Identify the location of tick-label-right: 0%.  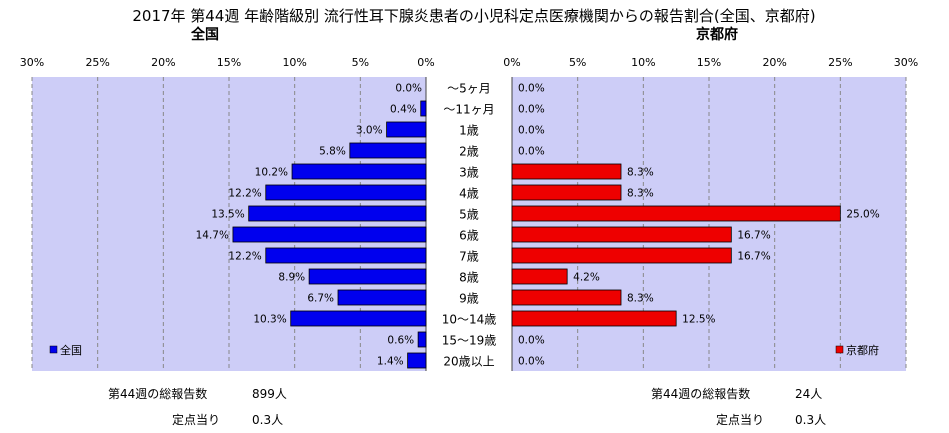
(511, 62).